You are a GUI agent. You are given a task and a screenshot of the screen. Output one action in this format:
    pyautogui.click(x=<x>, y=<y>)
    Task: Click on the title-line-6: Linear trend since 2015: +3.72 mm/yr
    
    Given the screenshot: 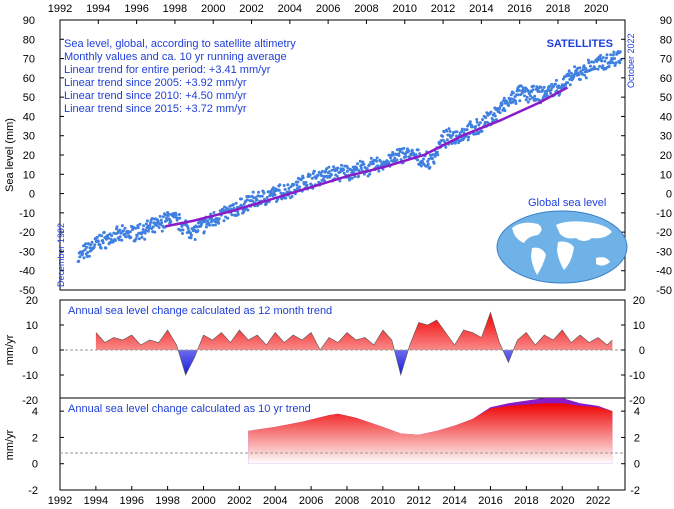 What is the action you would take?
    pyautogui.click(x=155, y=109)
    